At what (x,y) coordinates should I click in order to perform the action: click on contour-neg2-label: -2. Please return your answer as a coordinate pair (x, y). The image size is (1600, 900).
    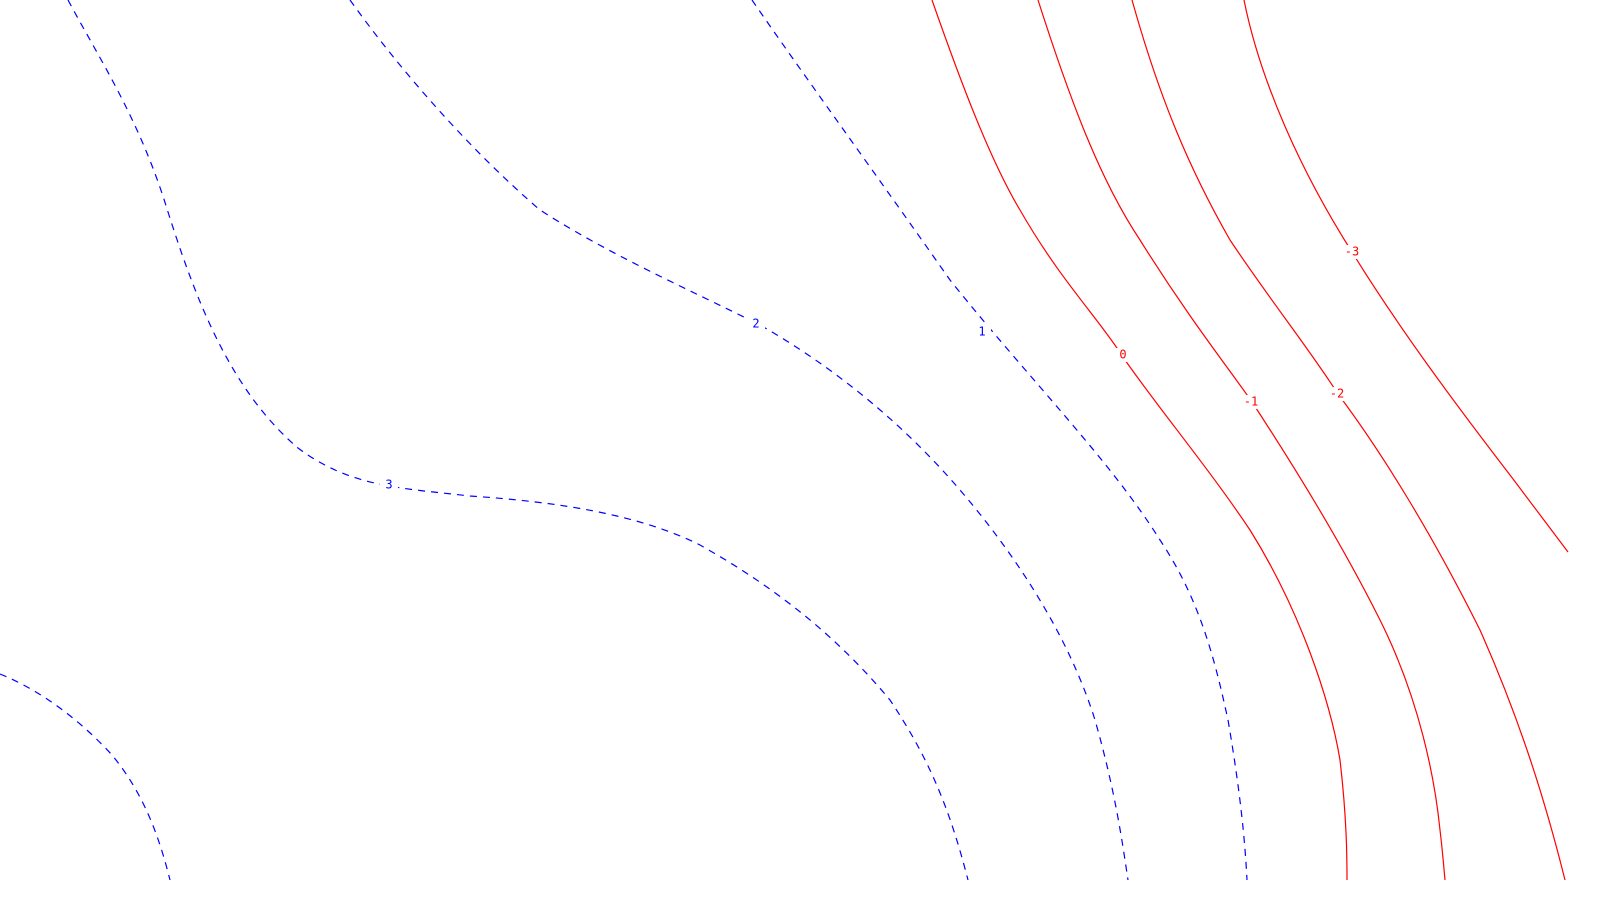
    Looking at the image, I should click on (1337, 394).